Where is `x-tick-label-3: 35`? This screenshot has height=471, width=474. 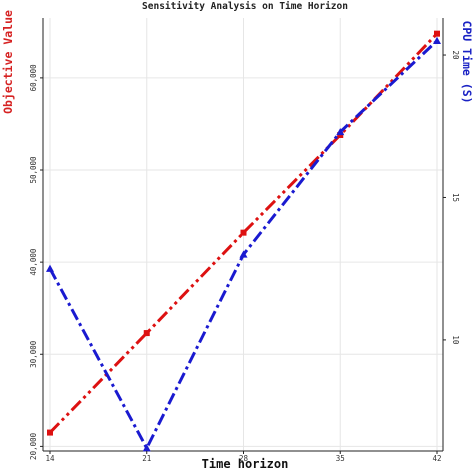
x-tick-label-3: 35 is located at coordinates (340, 458).